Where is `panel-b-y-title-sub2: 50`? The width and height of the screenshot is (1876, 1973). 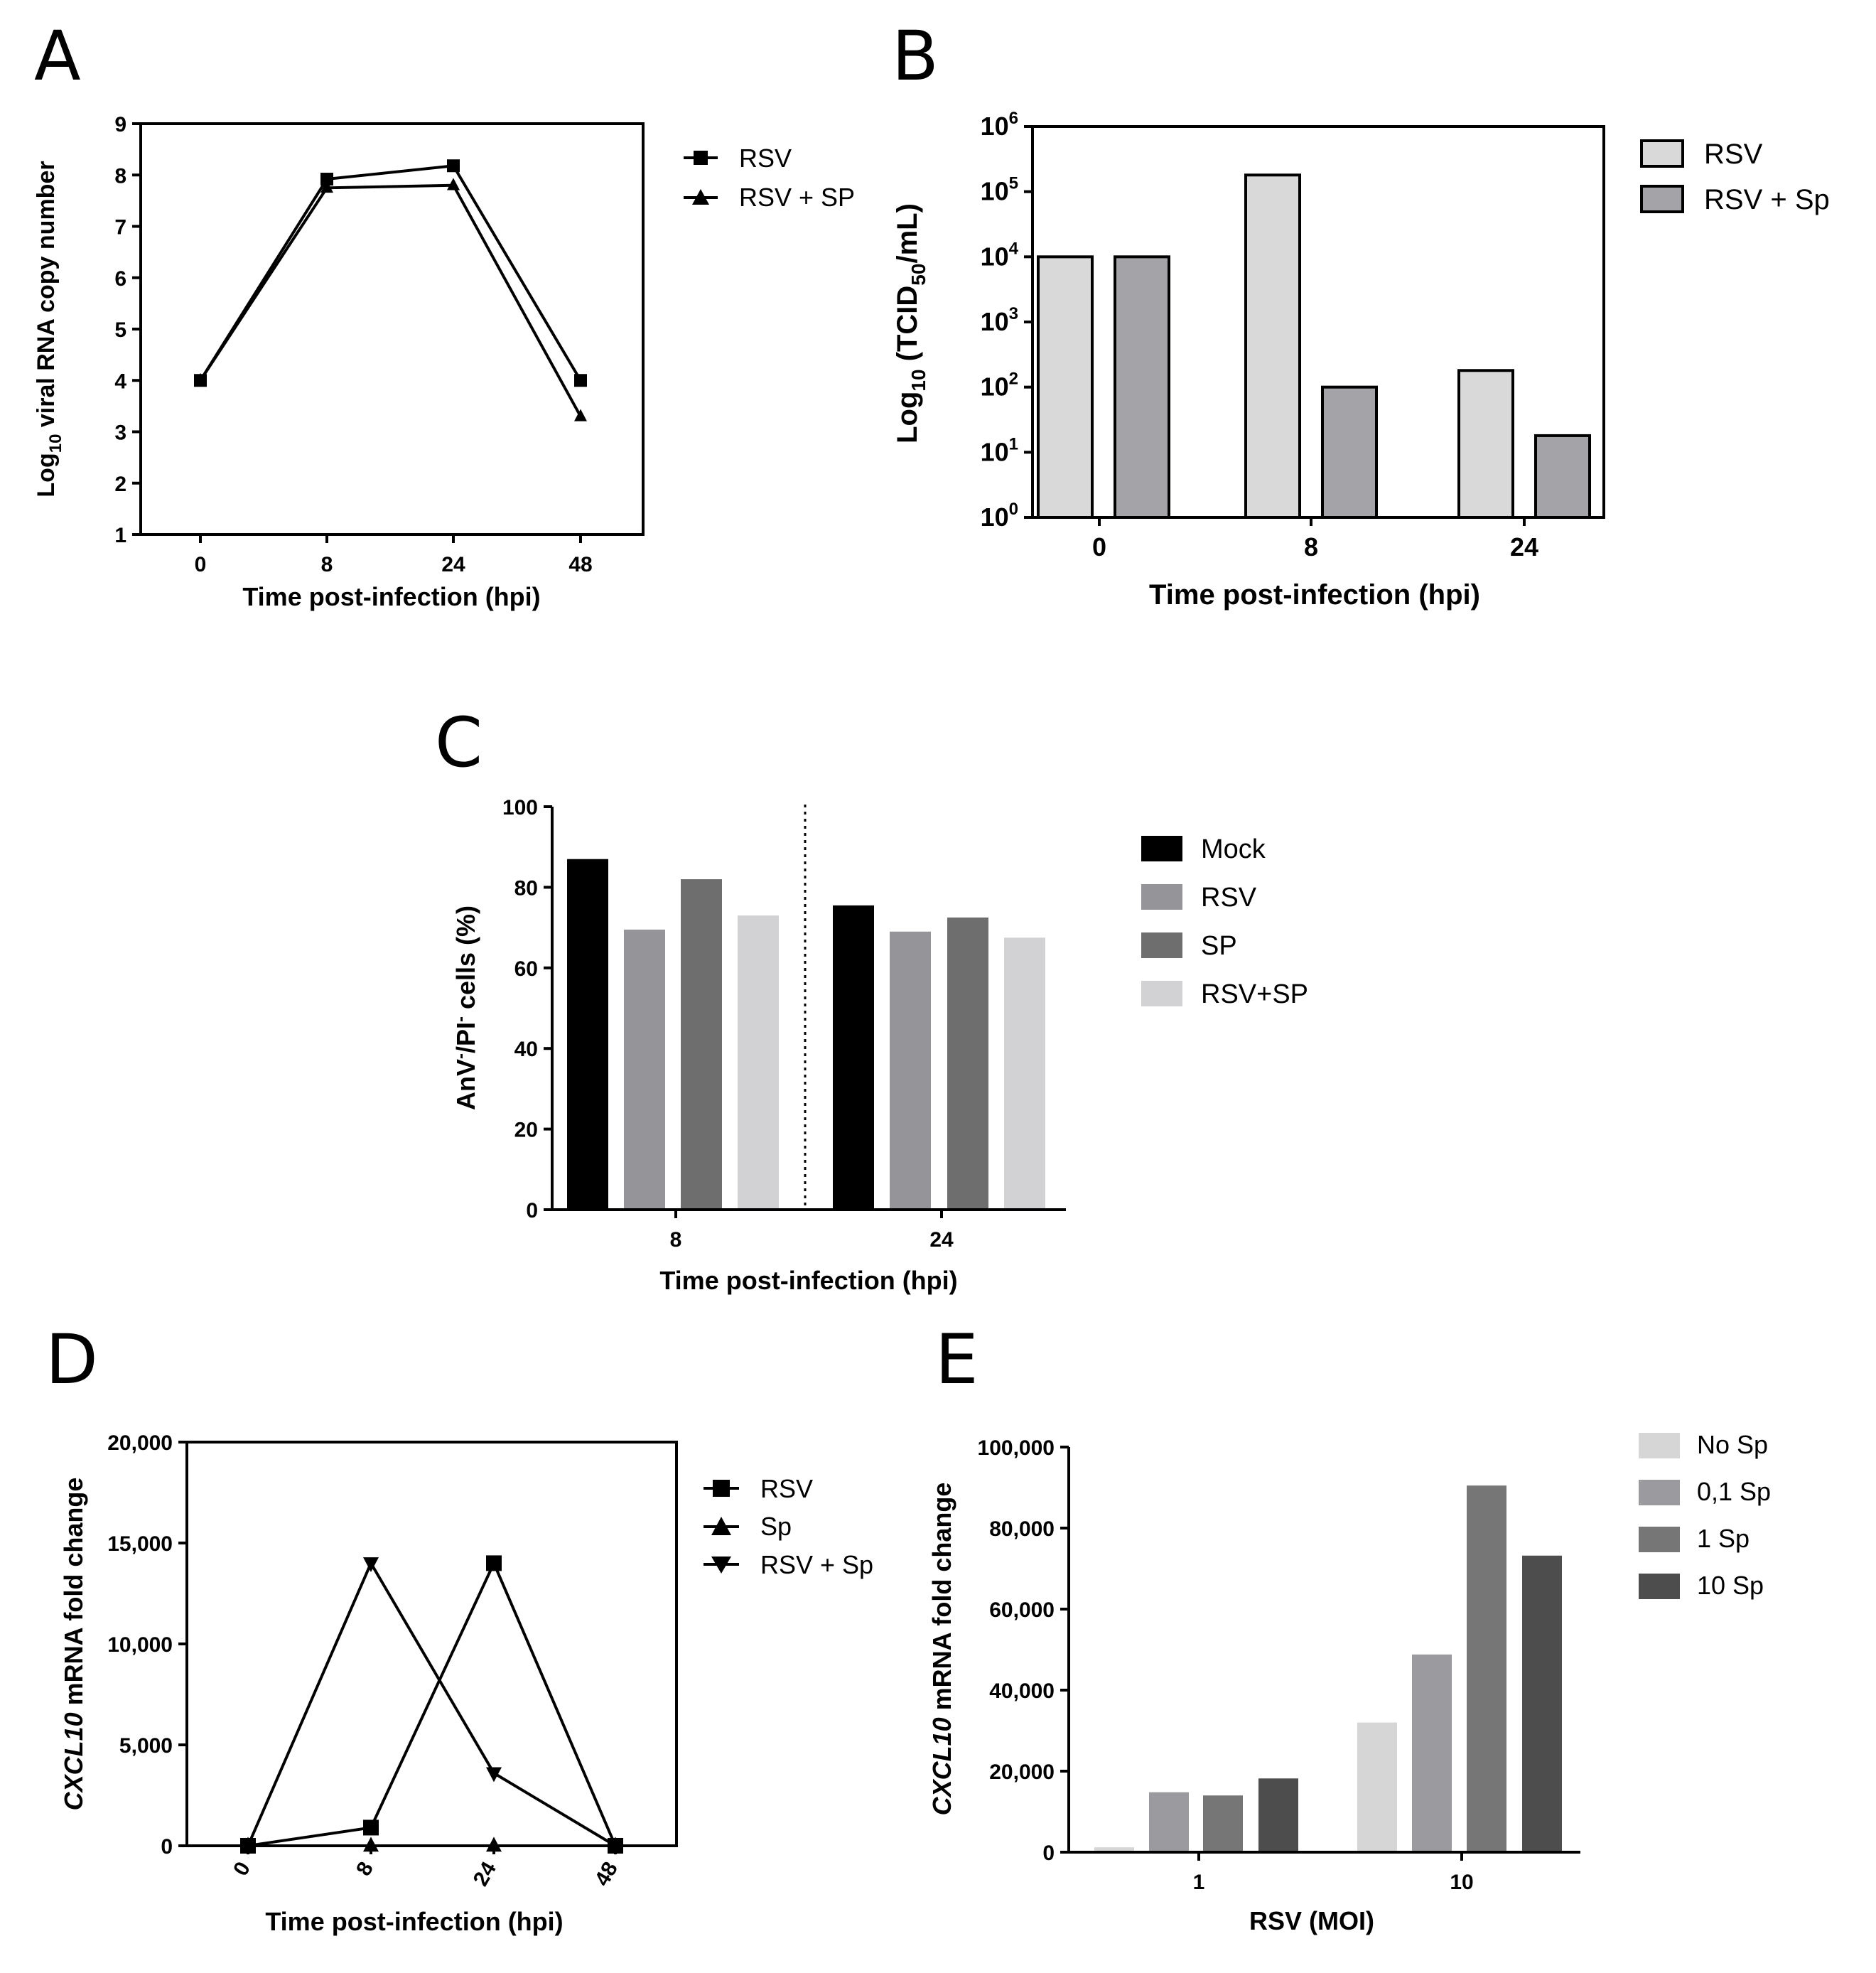 panel-b-y-title-sub2: 50 is located at coordinates (918, 275).